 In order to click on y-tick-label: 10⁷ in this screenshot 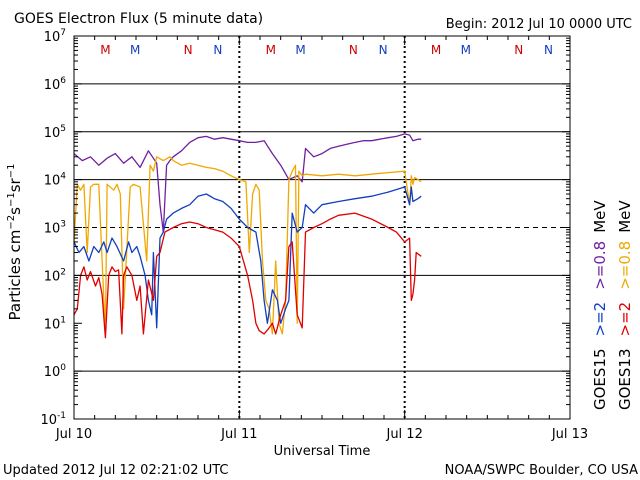, I will do `click(55, 36)`.